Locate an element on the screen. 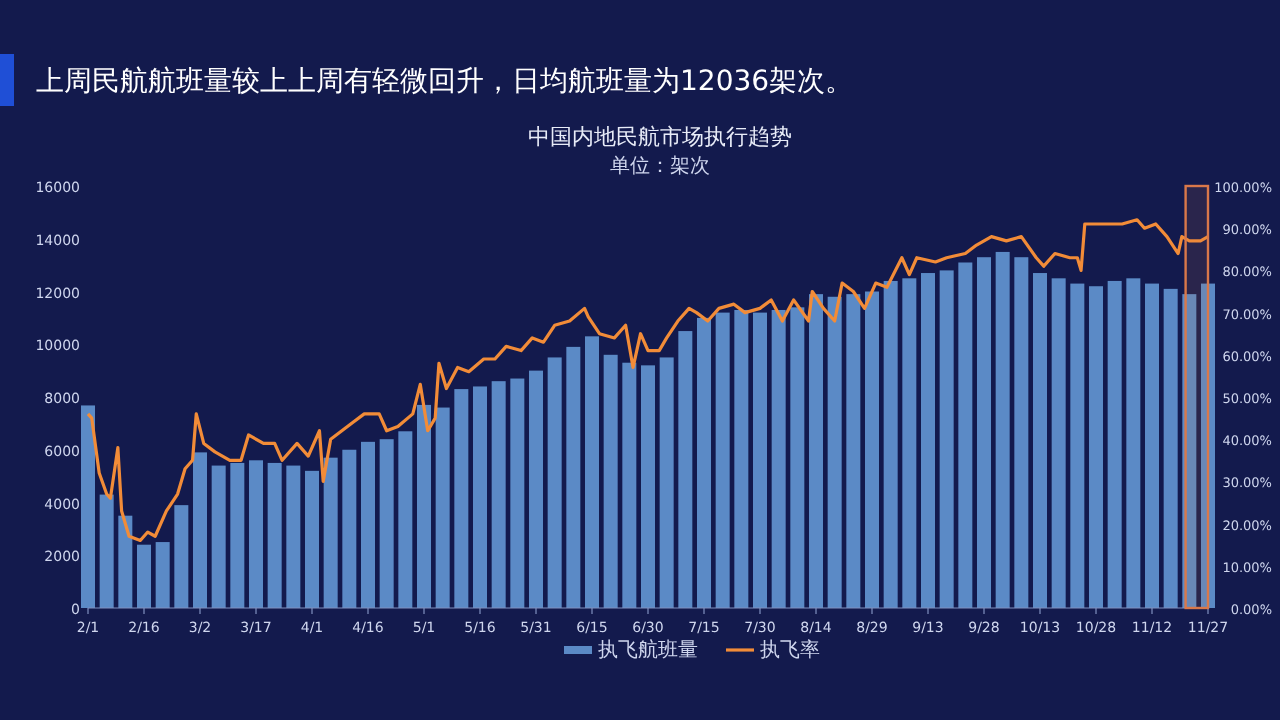 The height and width of the screenshot is (720, 1280). chart-subtitle: 单位：架次 is located at coordinates (660, 166).